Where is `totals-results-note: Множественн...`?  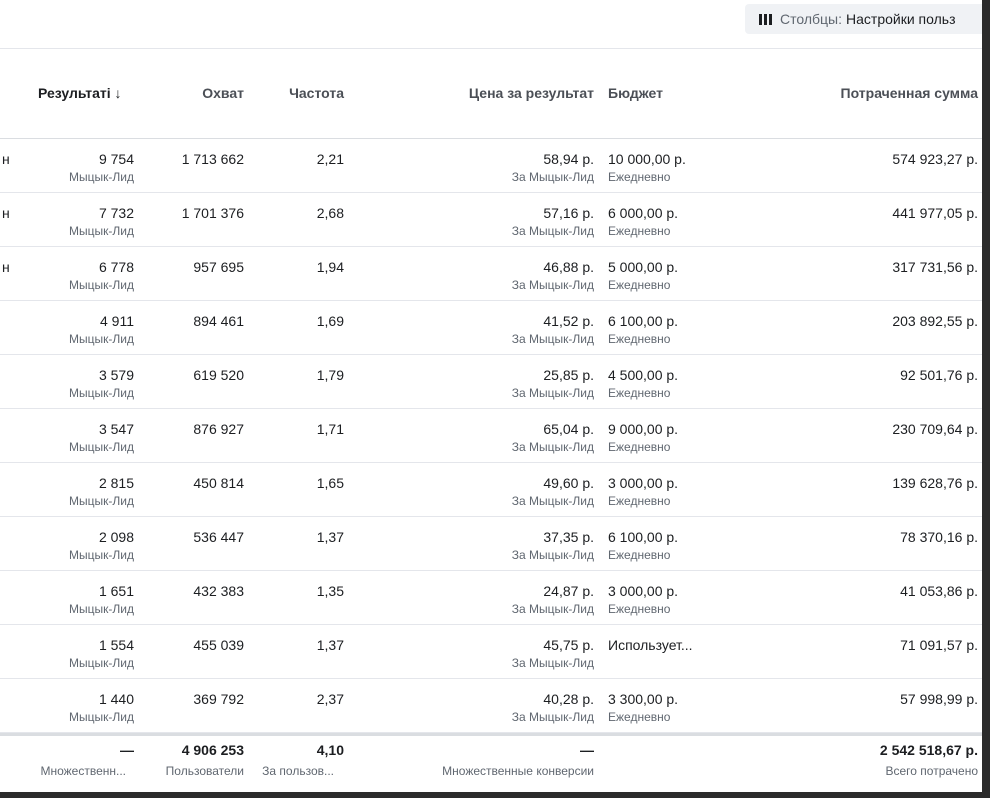
totals-results-note: Множественн... is located at coordinates (83, 771).